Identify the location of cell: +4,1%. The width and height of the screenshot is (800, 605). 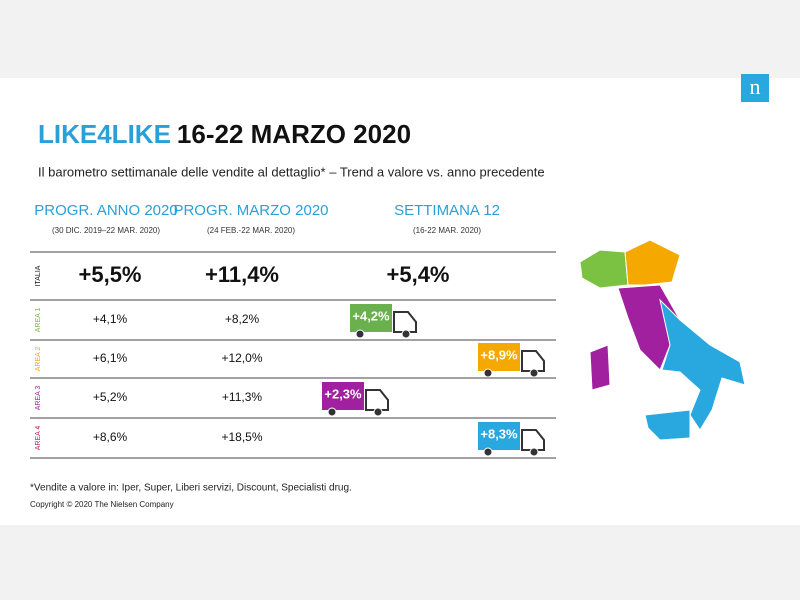
(110, 319).